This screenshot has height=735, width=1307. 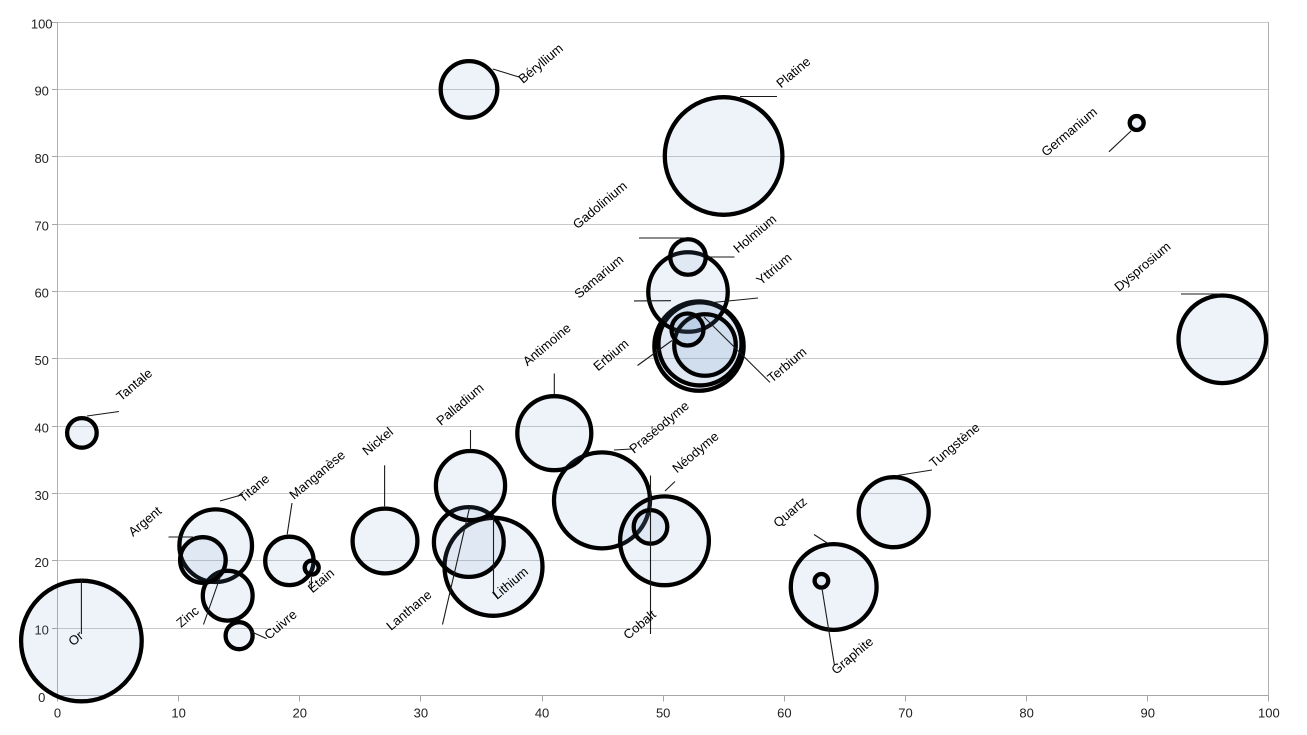 What do you see at coordinates (754, 233) in the screenshot?
I see `svg-text: Holmium` at bounding box center [754, 233].